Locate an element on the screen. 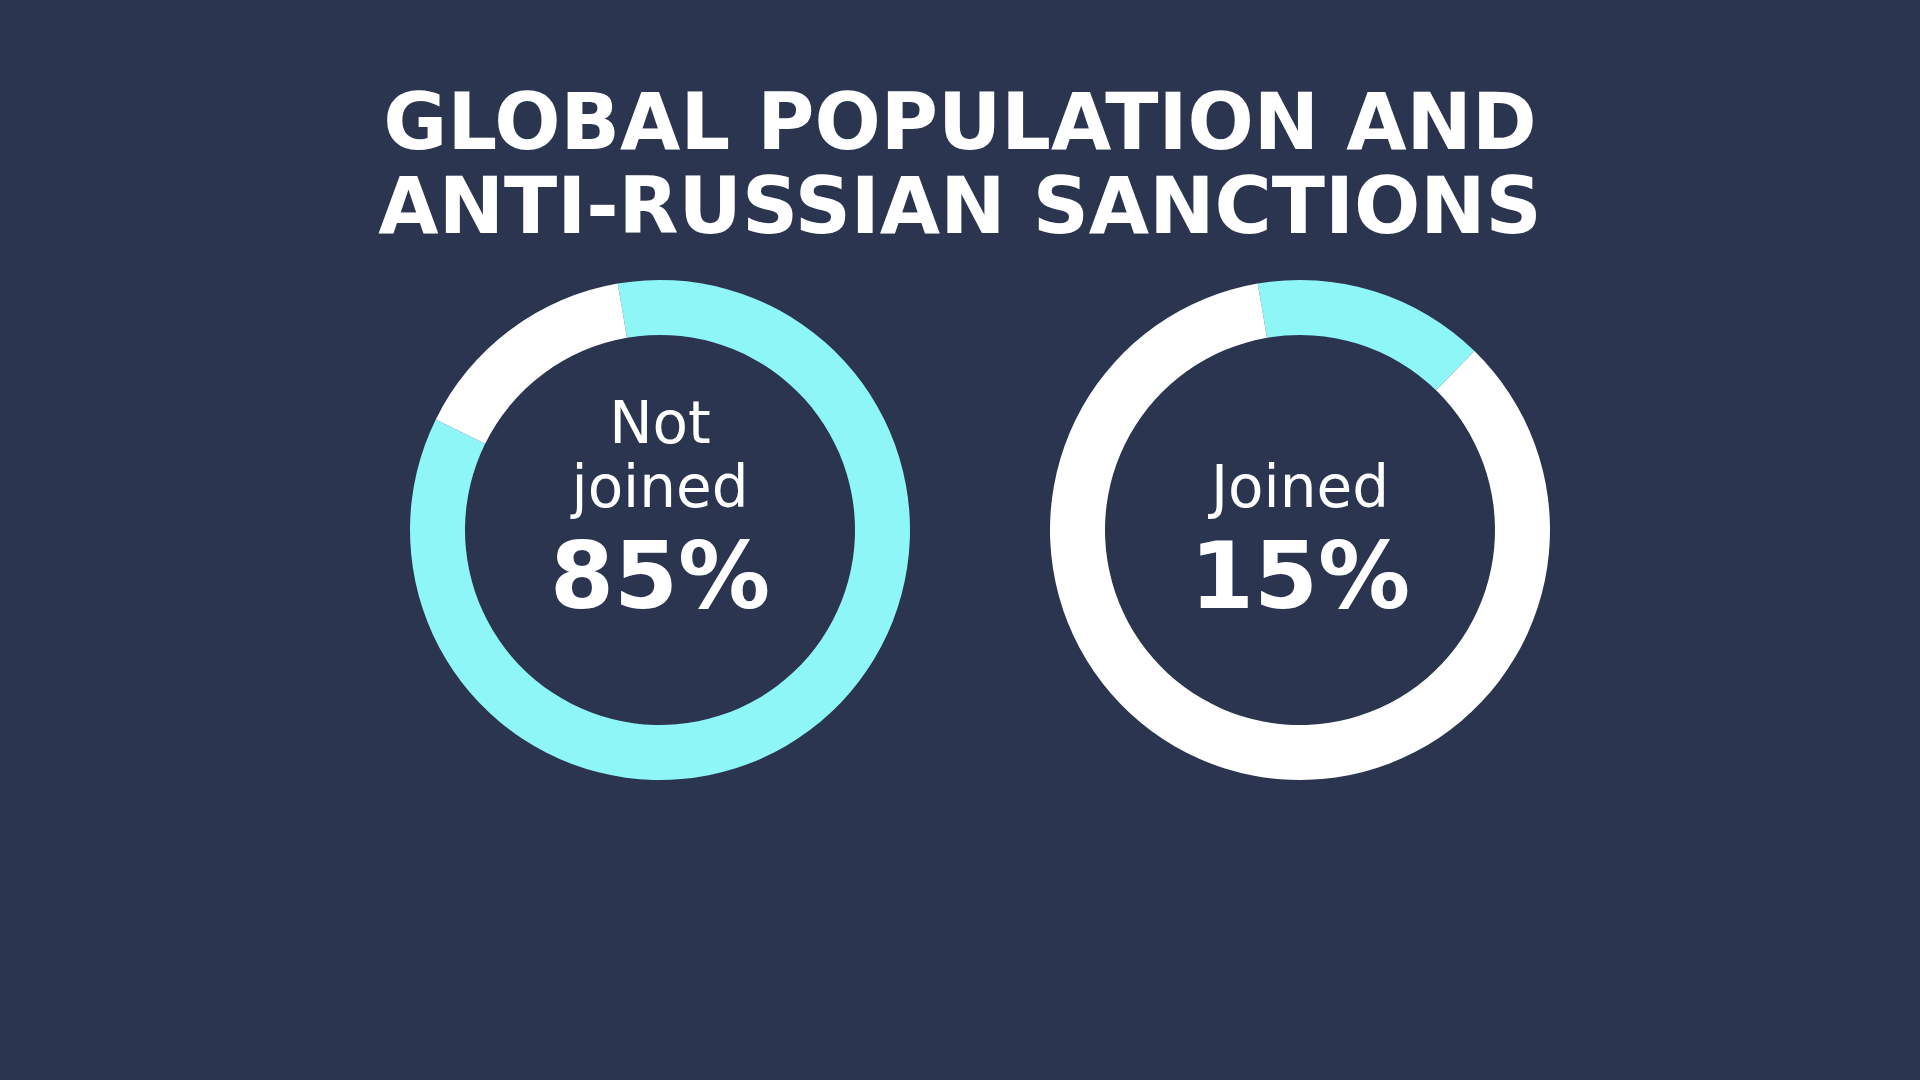 The height and width of the screenshot is (1080, 1920). slice-label: Not joined is located at coordinates (659, 455).